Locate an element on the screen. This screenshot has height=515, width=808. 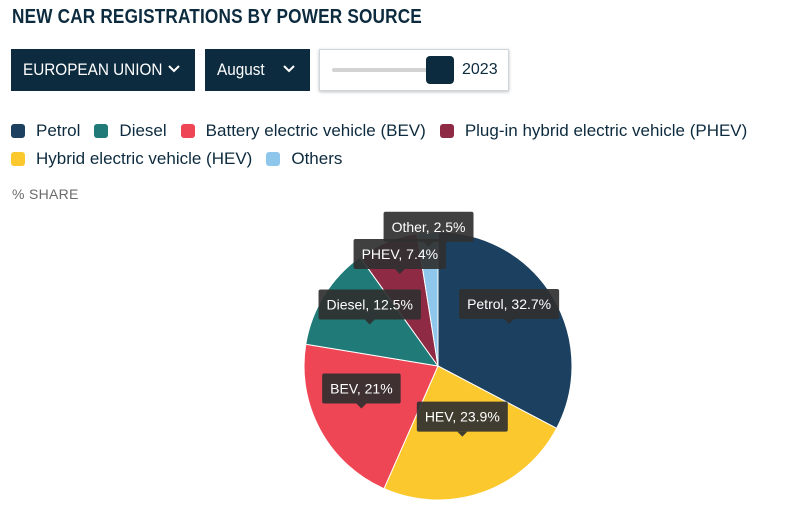
data-label-text: Other, 2.5% is located at coordinates (429, 227).